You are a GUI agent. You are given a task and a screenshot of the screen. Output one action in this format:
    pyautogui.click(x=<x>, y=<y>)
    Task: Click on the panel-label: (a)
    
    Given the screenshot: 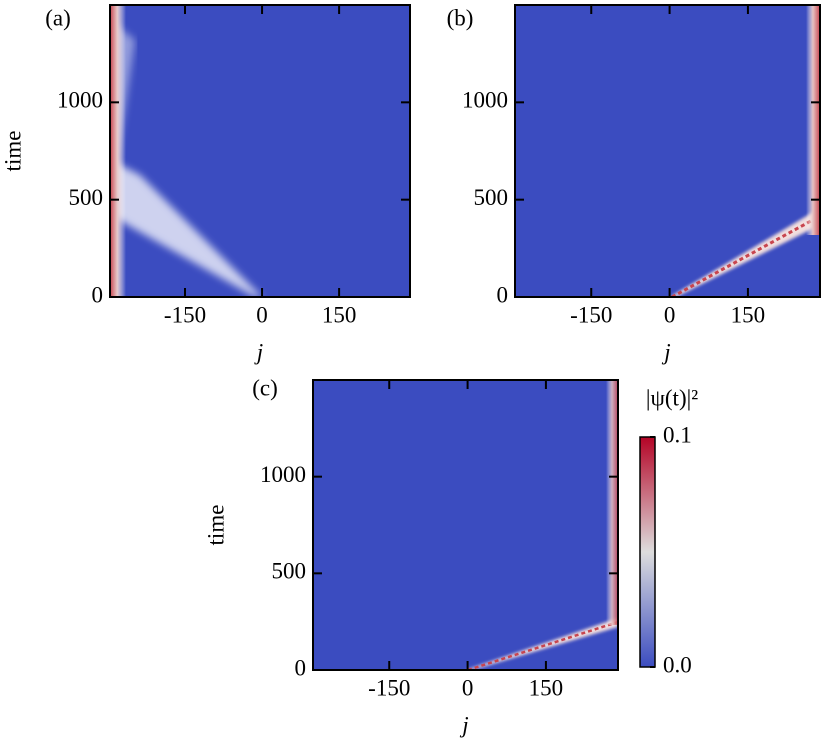 What is the action you would take?
    pyautogui.click(x=58, y=17)
    